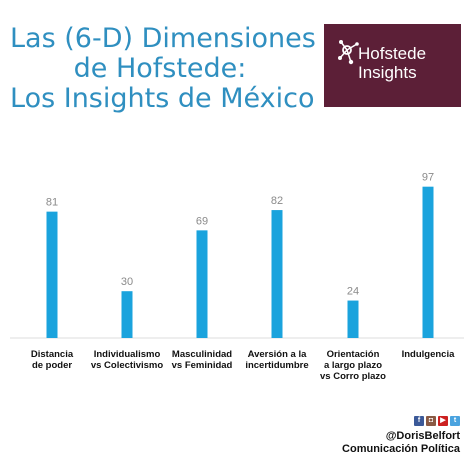  Describe the element at coordinates (348, 52) in the screenshot. I see `logo-molecule-icon` at that location.